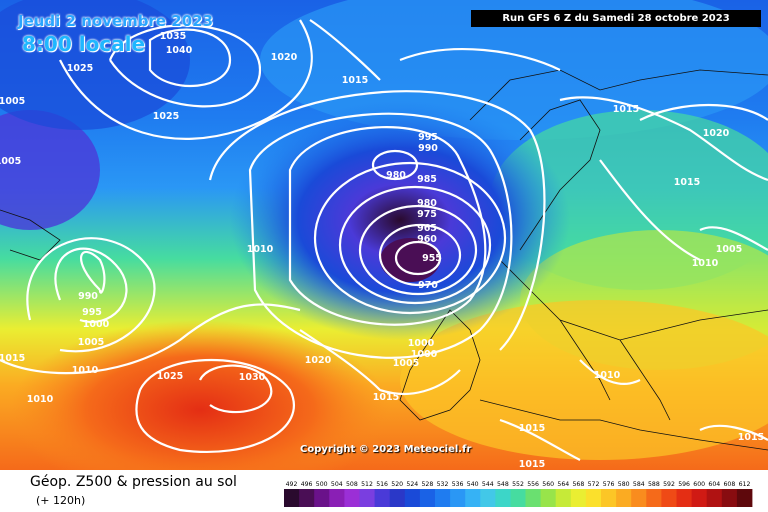  Describe the element at coordinates (179, 50) in the screenshot. I see `isobar-label: 1040` at that location.